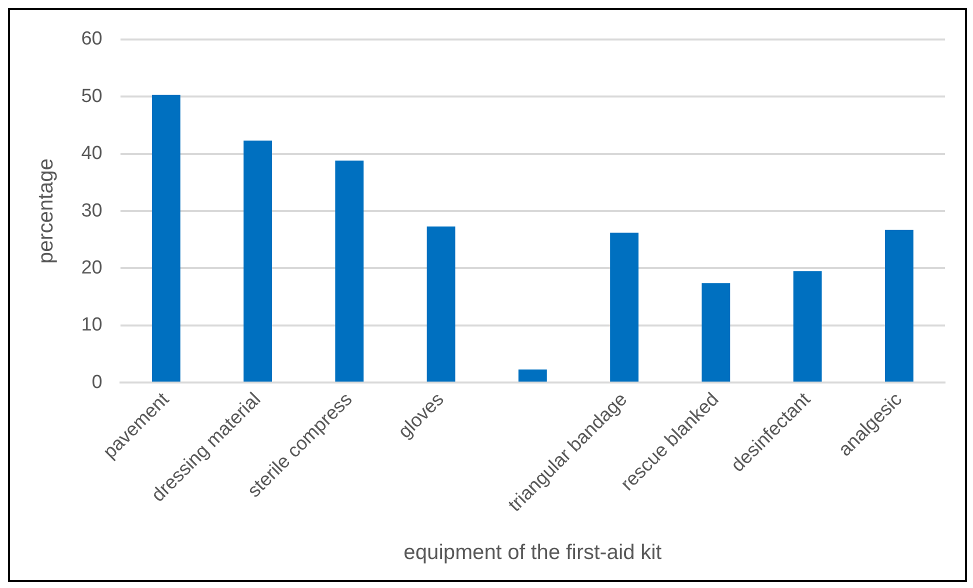 The width and height of the screenshot is (973, 588). What do you see at coordinates (533, 552) in the screenshot?
I see `x-axis-title: equipment of the first-aid kit` at bounding box center [533, 552].